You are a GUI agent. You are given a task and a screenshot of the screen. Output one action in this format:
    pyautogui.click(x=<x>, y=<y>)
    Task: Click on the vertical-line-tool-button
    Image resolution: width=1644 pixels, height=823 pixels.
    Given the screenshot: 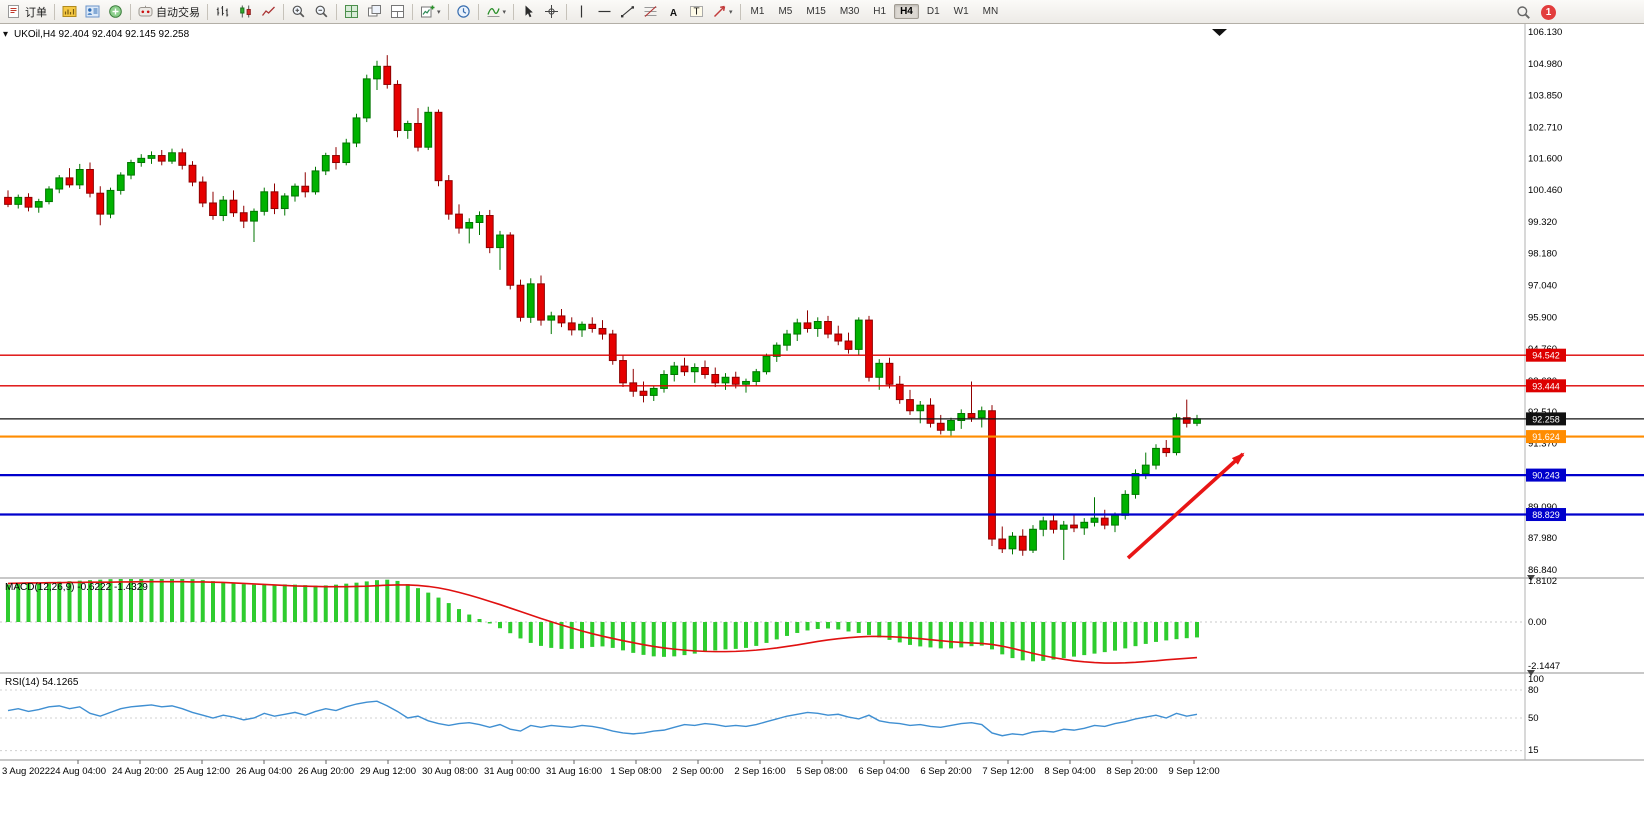 What is the action you would take?
    pyautogui.click(x=581, y=12)
    